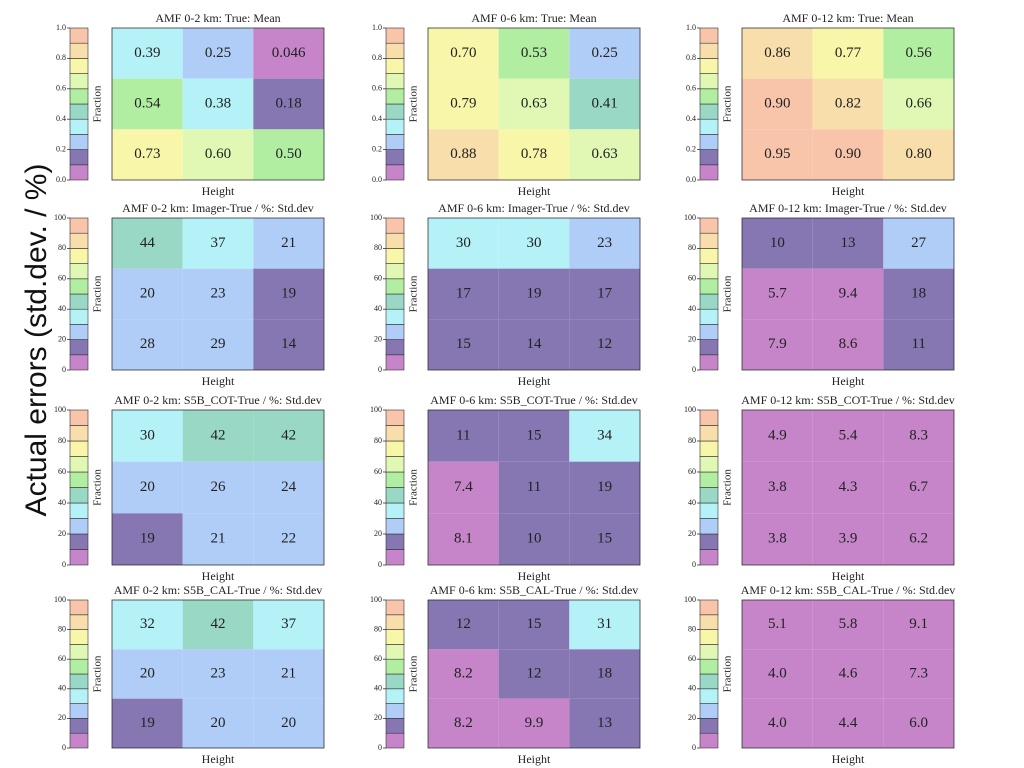 The width and height of the screenshot is (1024, 768). What do you see at coordinates (535, 344) in the screenshot?
I see `cell-label: 14` at bounding box center [535, 344].